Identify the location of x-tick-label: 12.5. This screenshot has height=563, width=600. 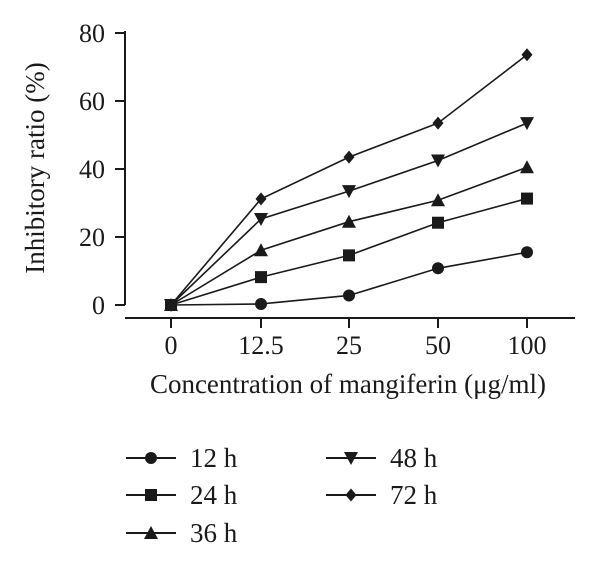
(261, 345).